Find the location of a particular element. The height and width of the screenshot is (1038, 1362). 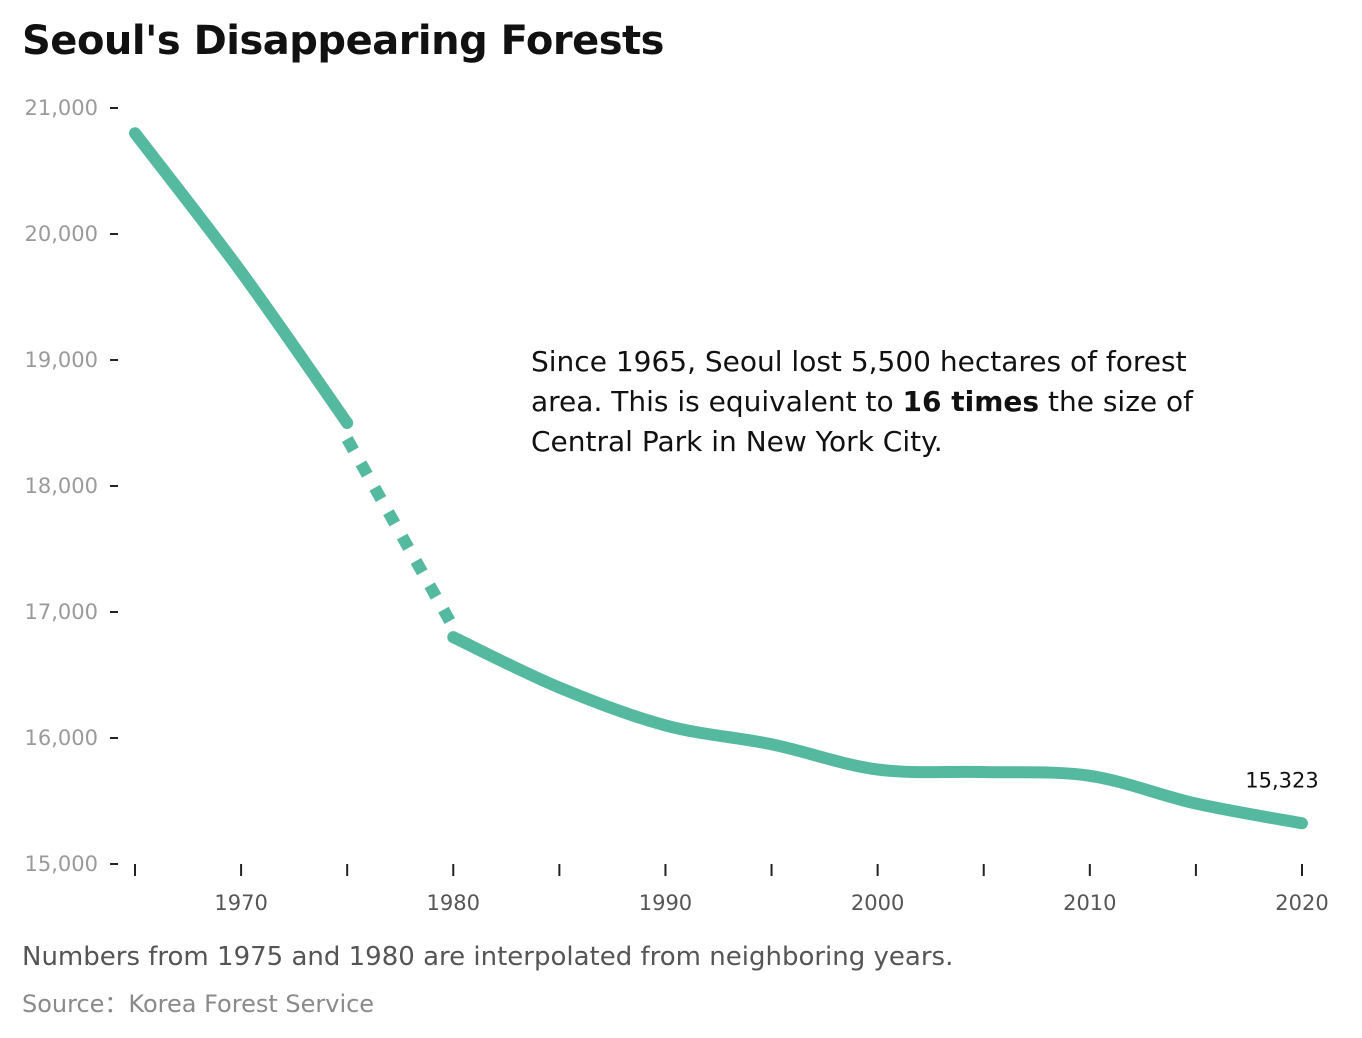

y-tick-label: 18,000 is located at coordinates (61, 486).